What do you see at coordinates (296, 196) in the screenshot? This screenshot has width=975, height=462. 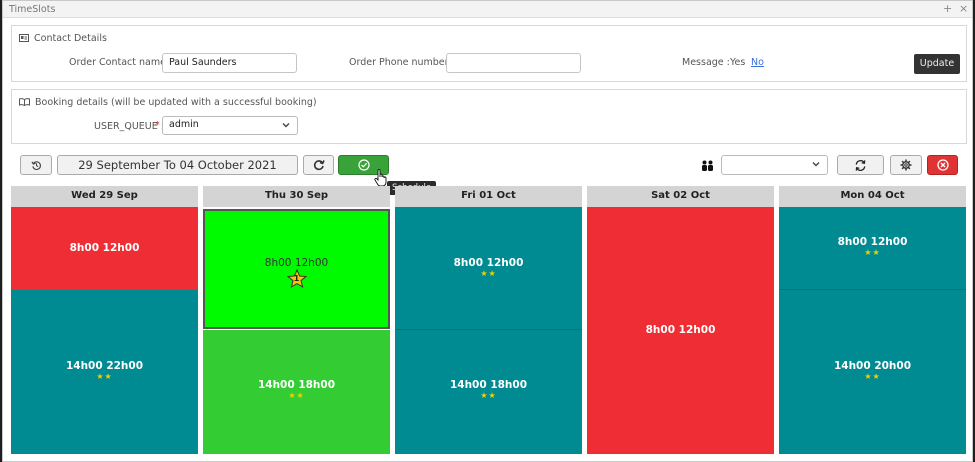 I see `day-header: Thu 30 Sep` at bounding box center [296, 196].